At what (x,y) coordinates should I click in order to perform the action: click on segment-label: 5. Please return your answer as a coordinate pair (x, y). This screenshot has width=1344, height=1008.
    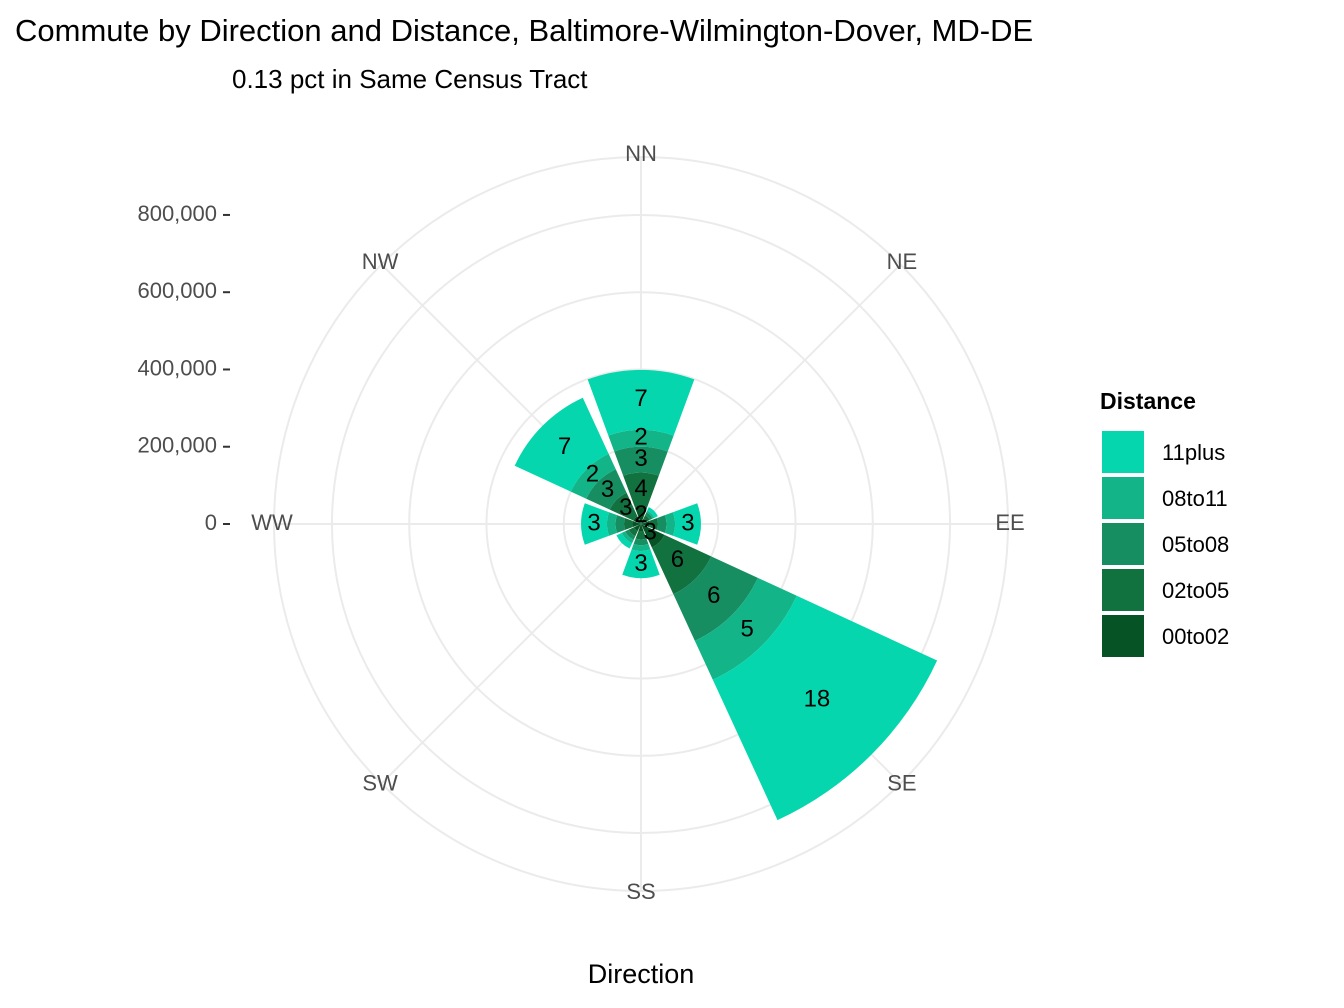
    Looking at the image, I should click on (746, 628).